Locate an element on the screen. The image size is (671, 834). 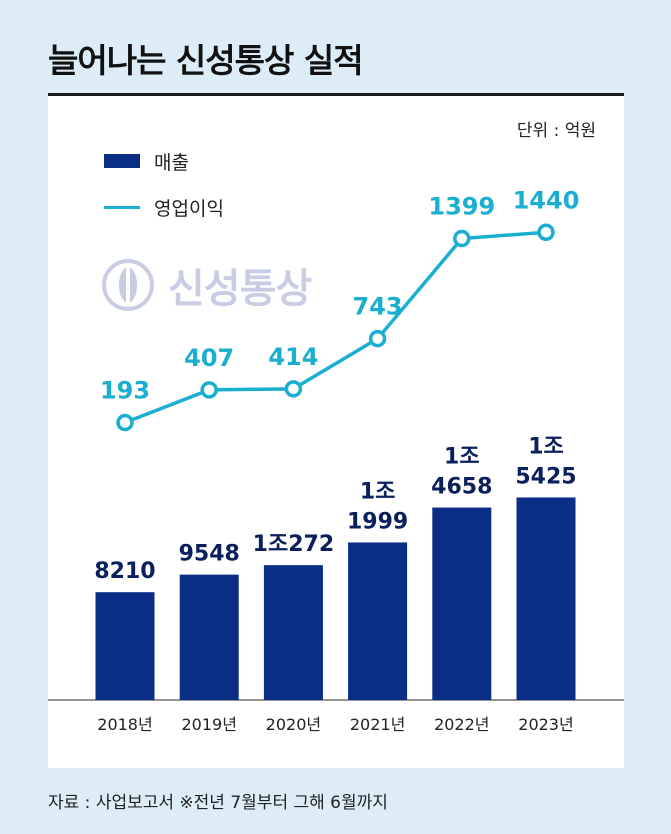
bar-value-label: 1조272 is located at coordinates (293, 544).